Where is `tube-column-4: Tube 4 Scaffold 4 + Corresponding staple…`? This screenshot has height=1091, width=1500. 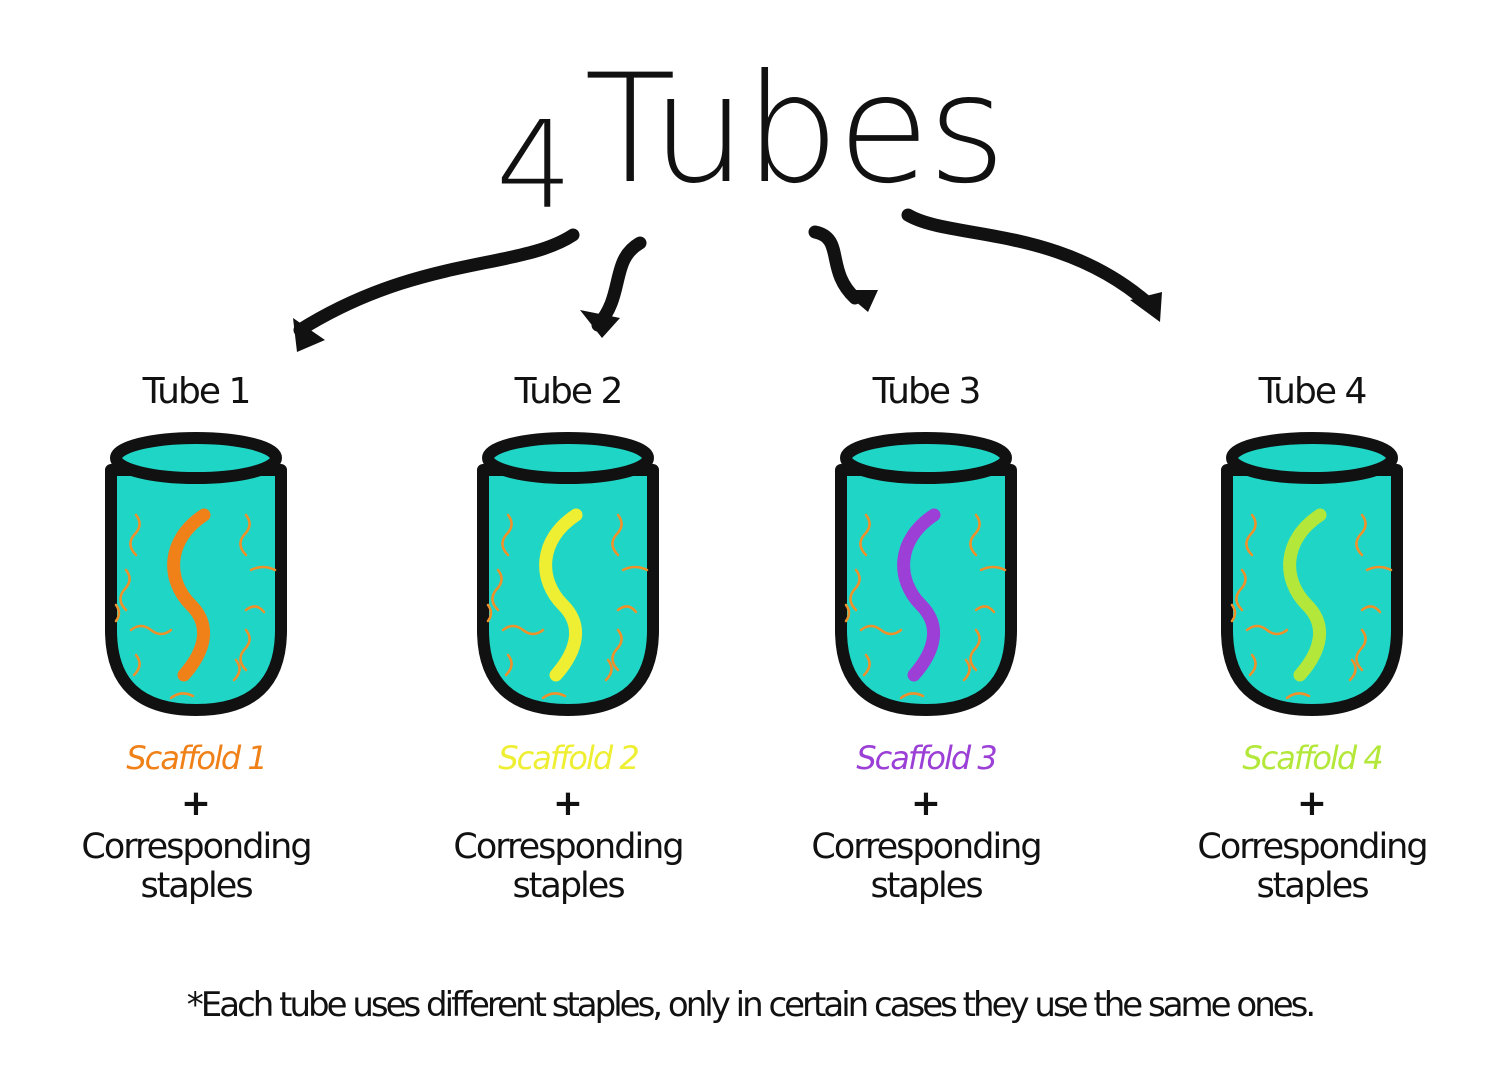 tube-column-4: Tube 4 Scaffold 4 + Corresponding staple… is located at coordinates (1312, 637).